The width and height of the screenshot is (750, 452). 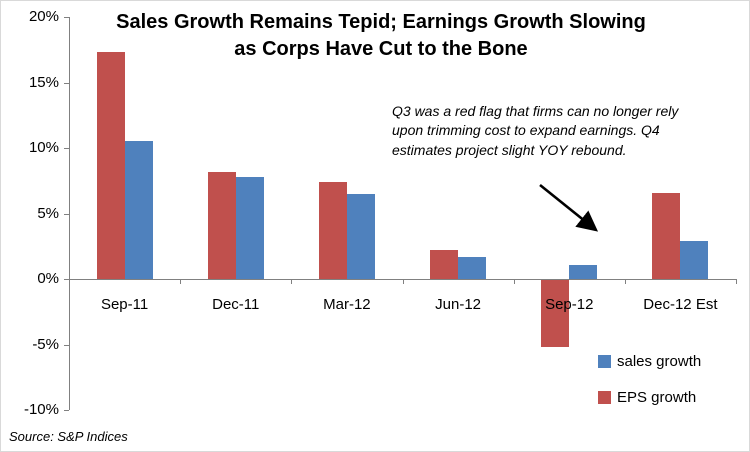 What do you see at coordinates (124, 304) in the screenshot?
I see `x-axis-category-label: Sep-11` at bounding box center [124, 304].